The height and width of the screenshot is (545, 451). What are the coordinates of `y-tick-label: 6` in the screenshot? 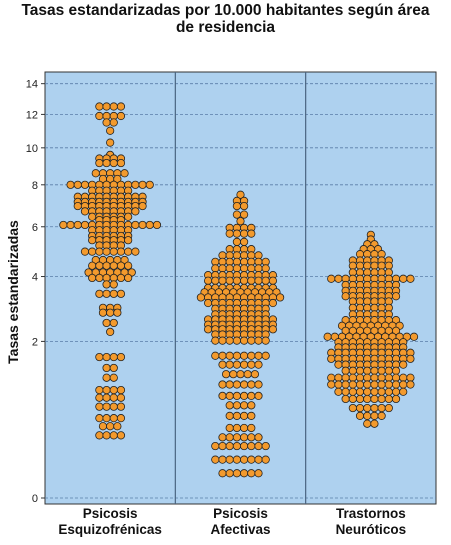 It's located at (35, 228).